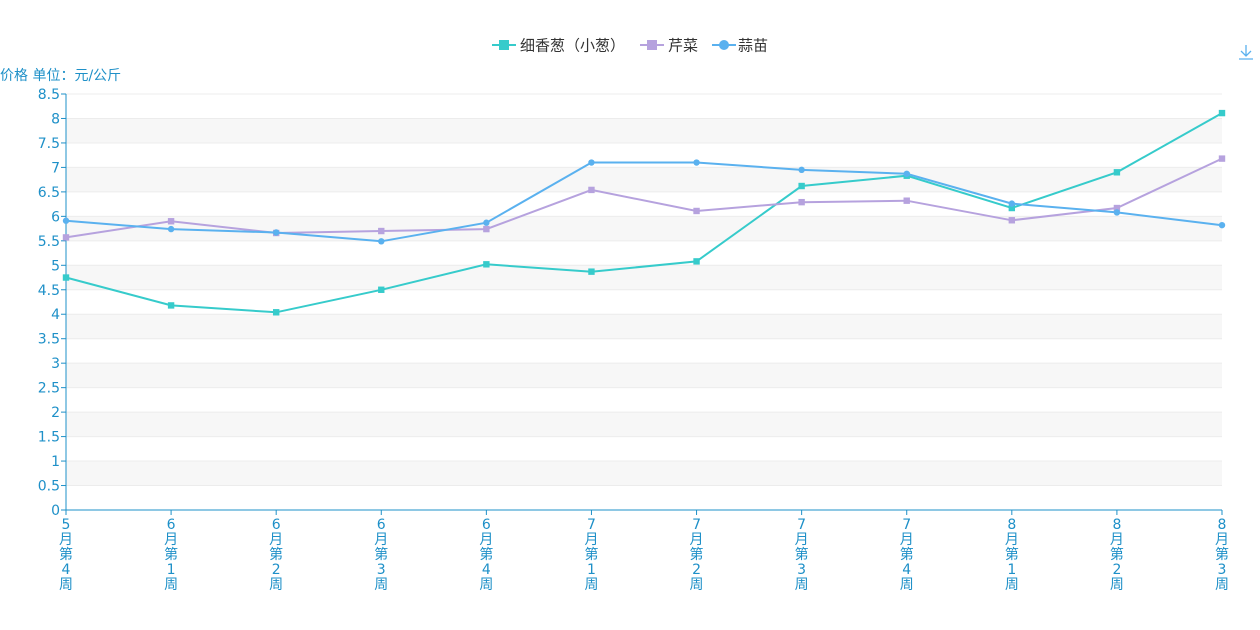 The image size is (1260, 630). Describe the element at coordinates (55, 266) in the screenshot. I see `y-tick-label: 5` at that location.